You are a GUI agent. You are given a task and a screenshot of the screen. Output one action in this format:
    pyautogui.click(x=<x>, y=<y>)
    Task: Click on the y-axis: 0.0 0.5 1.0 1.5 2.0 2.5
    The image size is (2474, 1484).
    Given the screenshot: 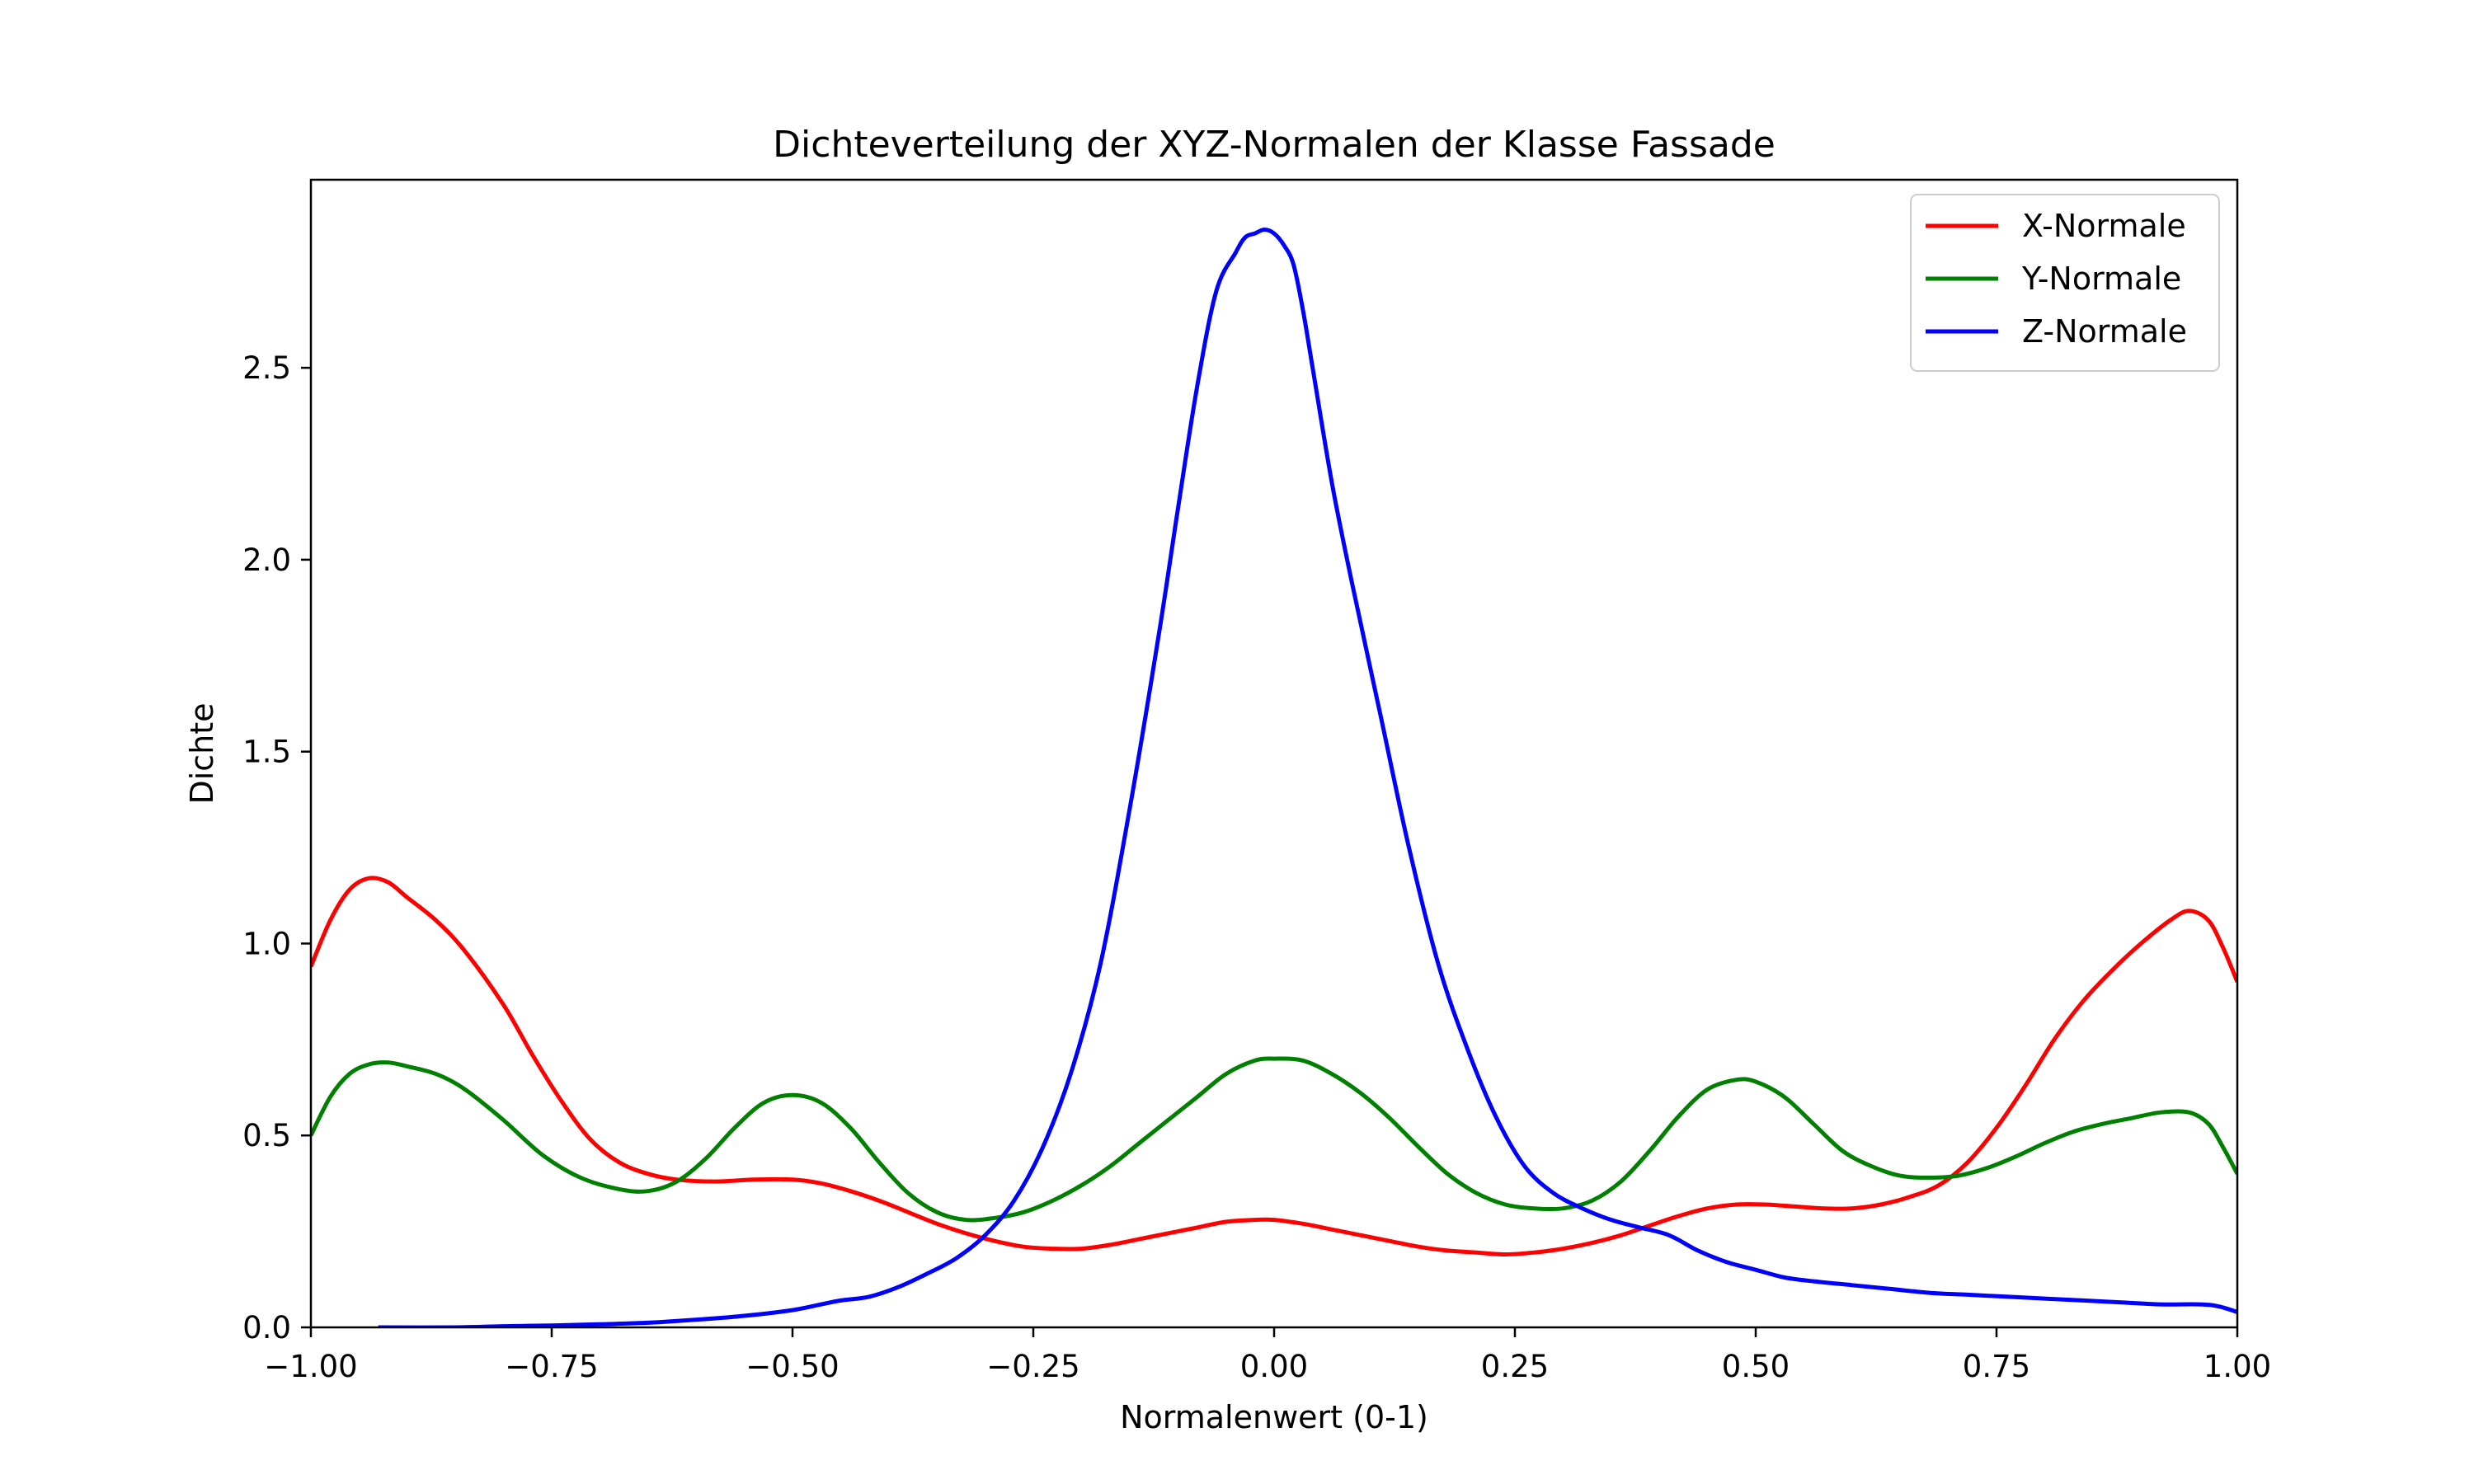 What is the action you would take?
    pyautogui.click(x=276, y=847)
    